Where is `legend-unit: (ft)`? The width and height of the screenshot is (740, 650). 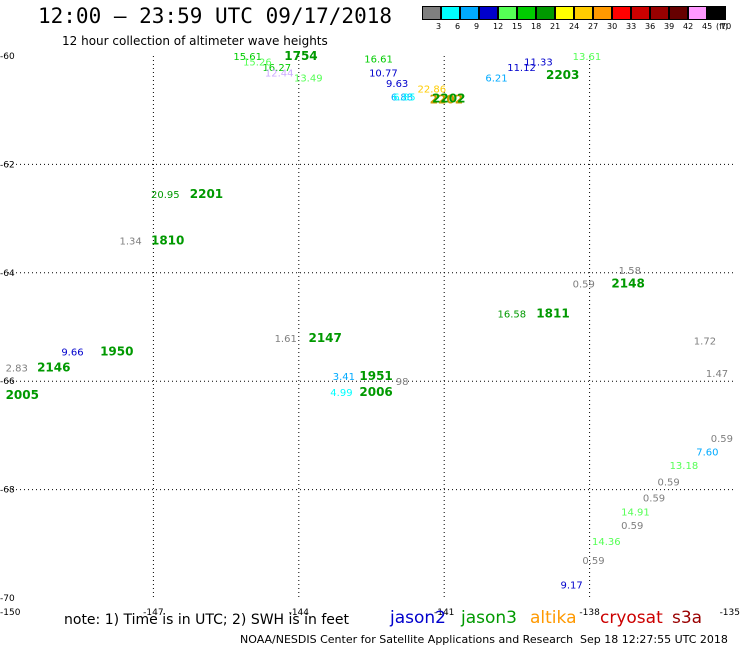
legend-unit: (ft) is located at coordinates (722, 26).